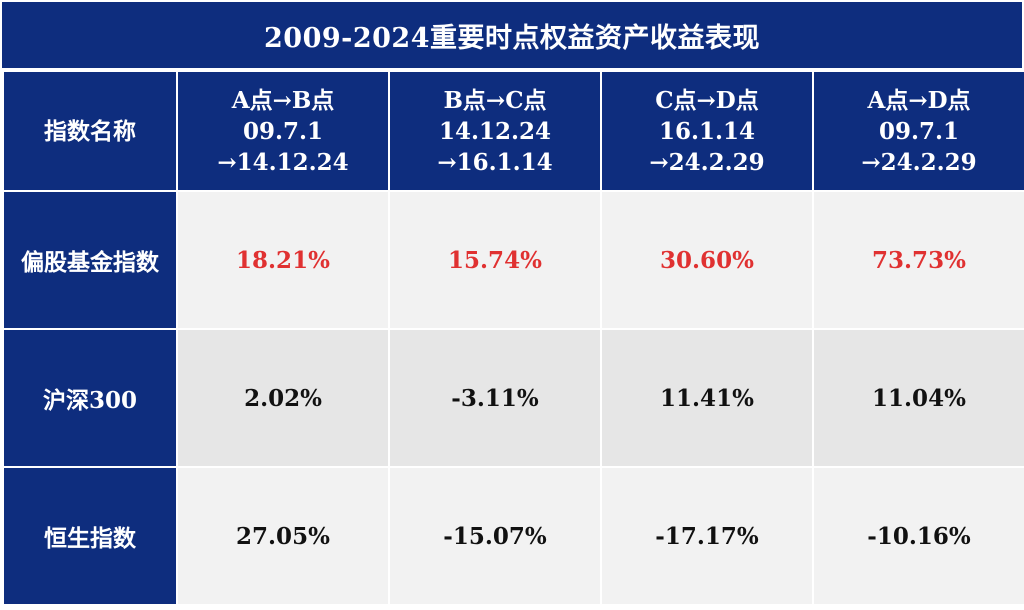 This screenshot has width=1024, height=610. What do you see at coordinates (283, 162) in the screenshot?
I see `period-end: →14.12.24` at bounding box center [283, 162].